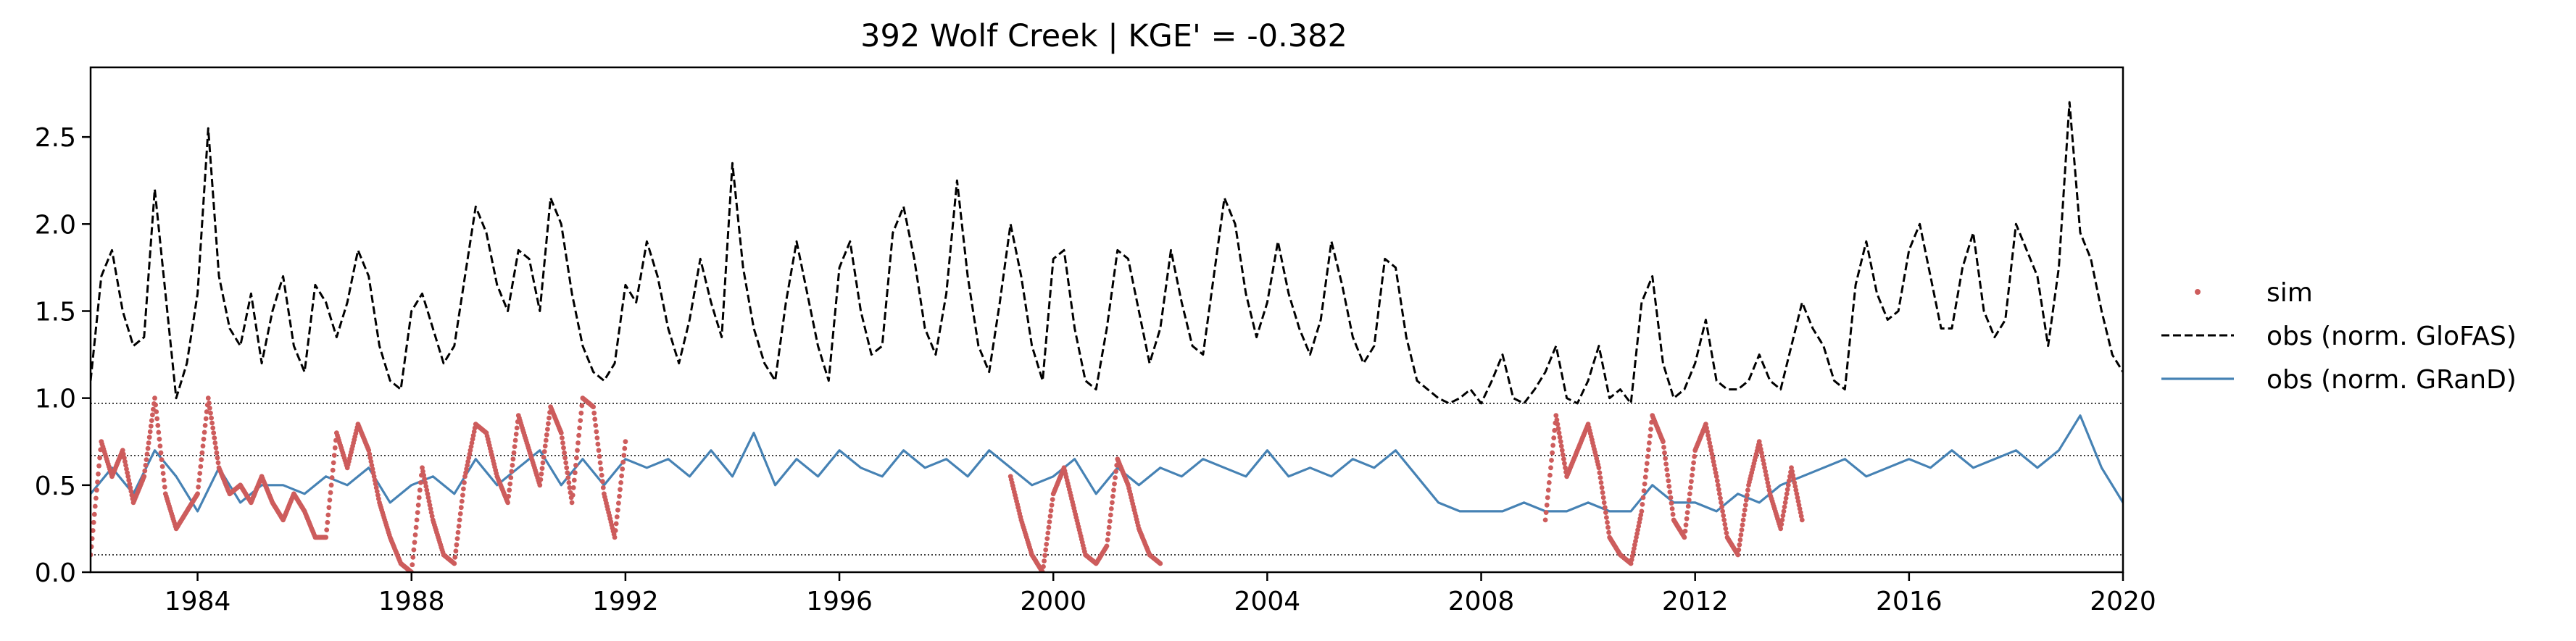 This screenshot has height=641, width=2576. I want to click on y-tick-label: 2.5, so click(55, 138).